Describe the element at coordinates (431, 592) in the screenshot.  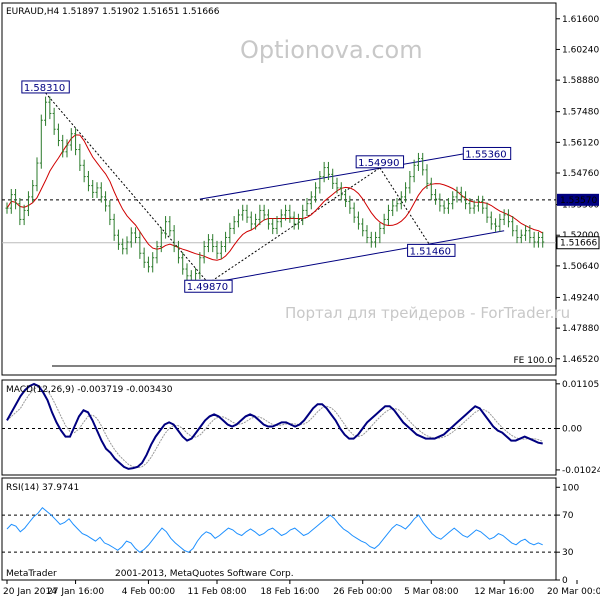
I see `x-axis-tick-label: 5 Mar 08:00` at that location.